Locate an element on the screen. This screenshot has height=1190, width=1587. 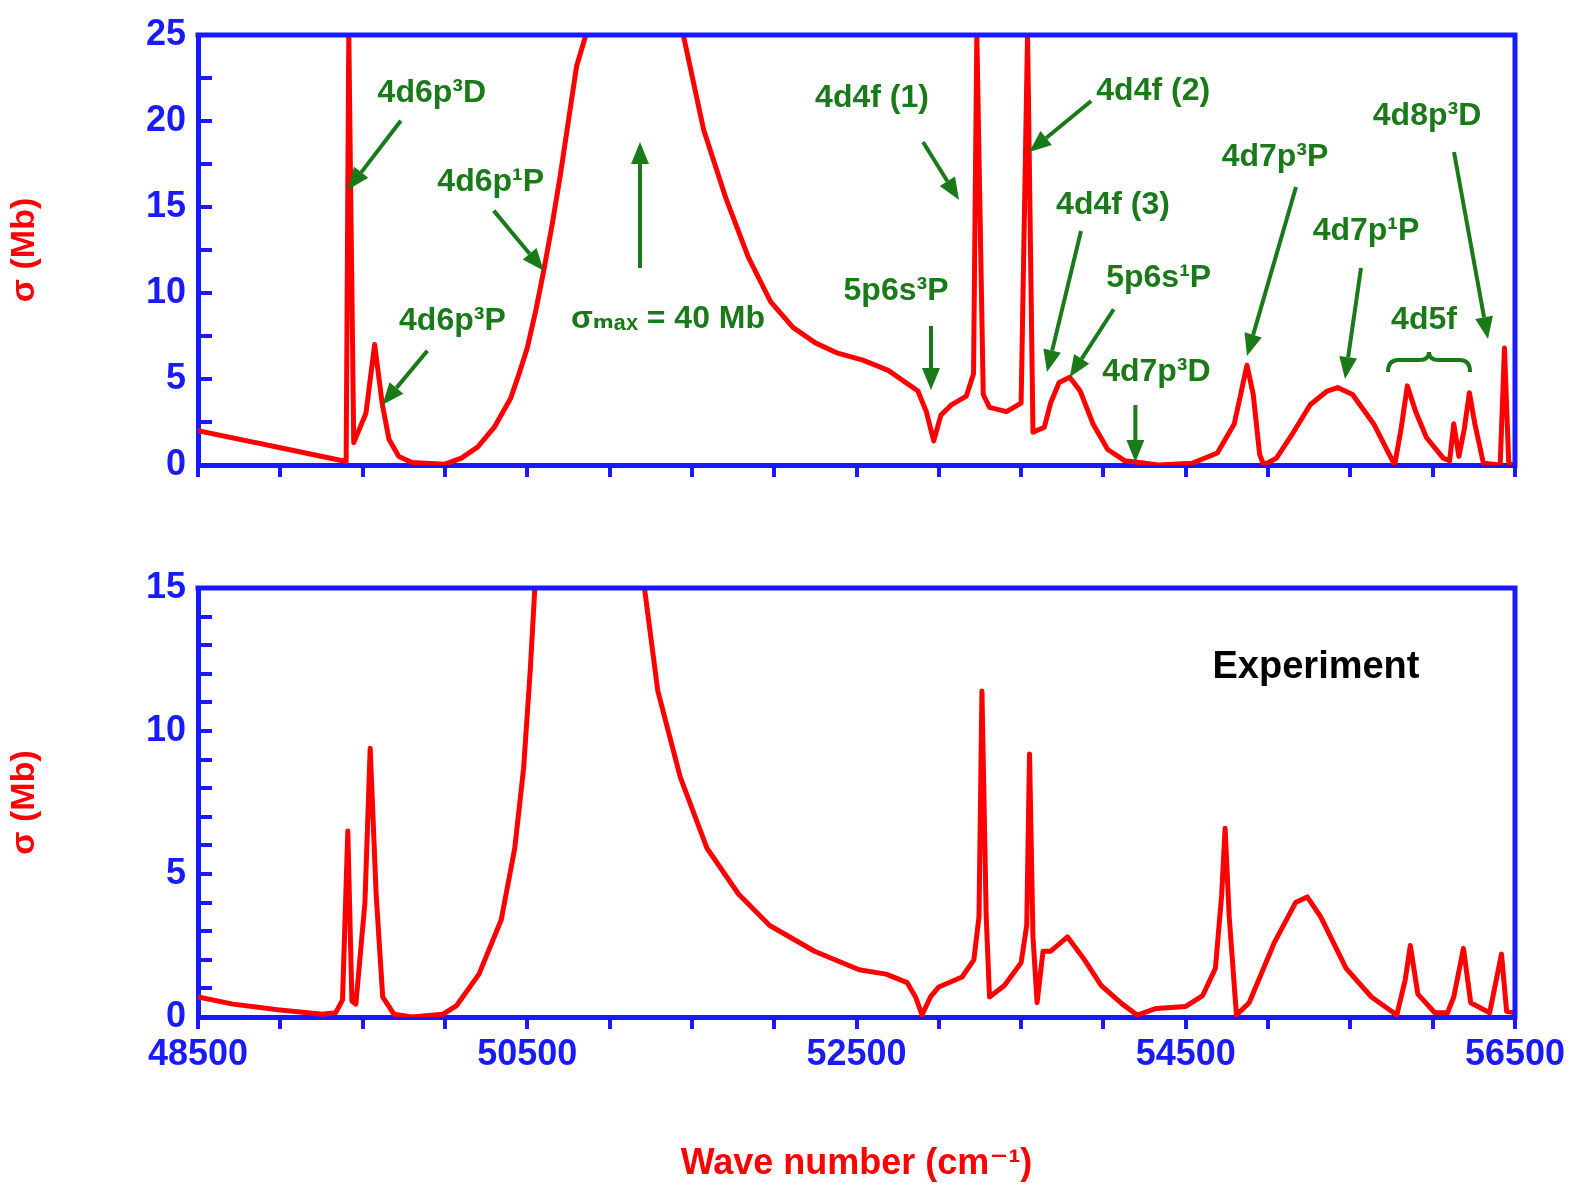
annotation: 5p6s¹P is located at coordinates (1159, 276).